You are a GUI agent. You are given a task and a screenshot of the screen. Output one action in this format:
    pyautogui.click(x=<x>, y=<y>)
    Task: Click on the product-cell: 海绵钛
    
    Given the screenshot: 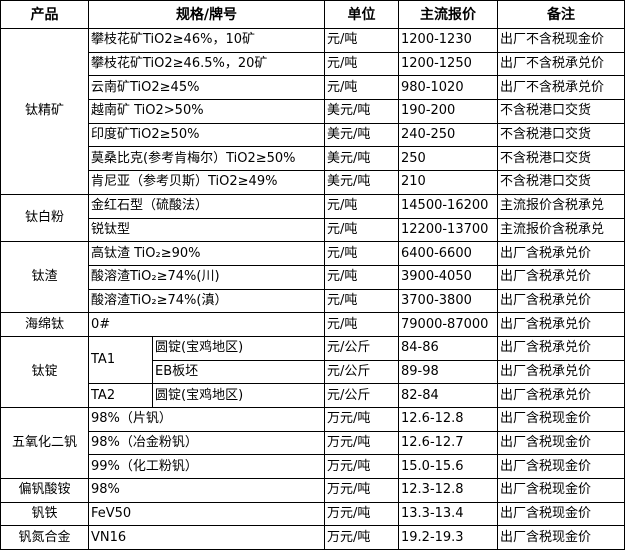 What is the action you would take?
    pyautogui.click(x=44, y=324)
    